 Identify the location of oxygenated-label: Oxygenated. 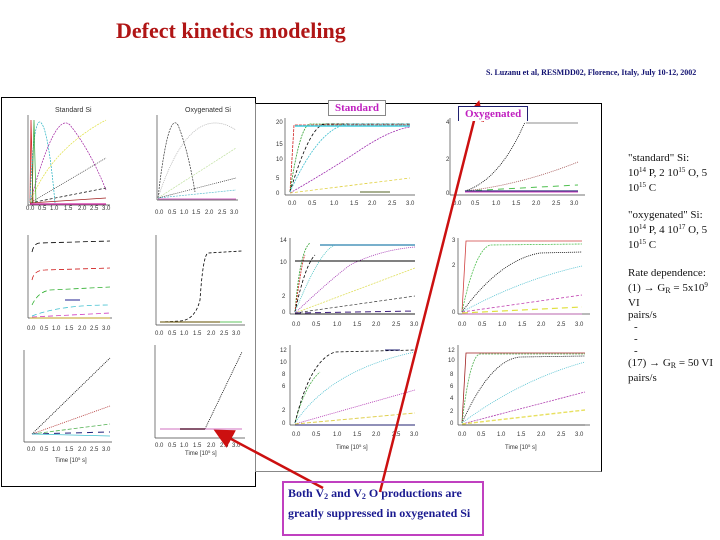
(493, 113).